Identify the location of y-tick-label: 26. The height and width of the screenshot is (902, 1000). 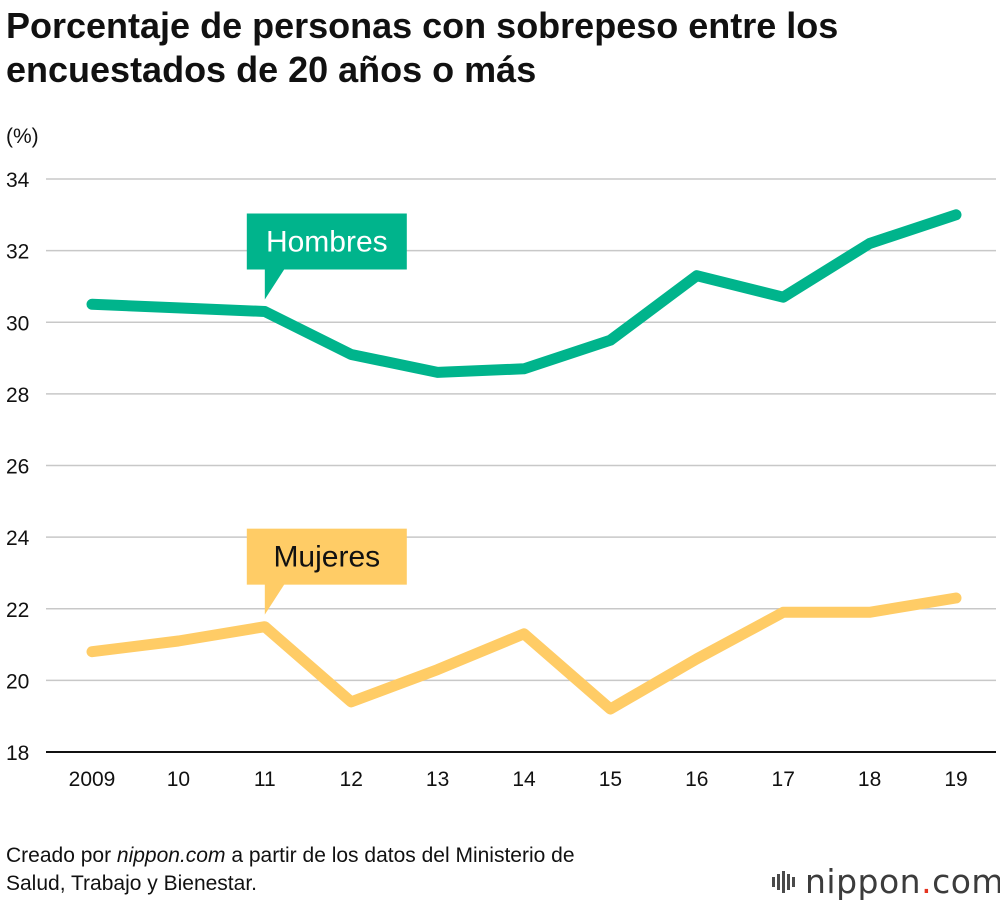
(17, 467).